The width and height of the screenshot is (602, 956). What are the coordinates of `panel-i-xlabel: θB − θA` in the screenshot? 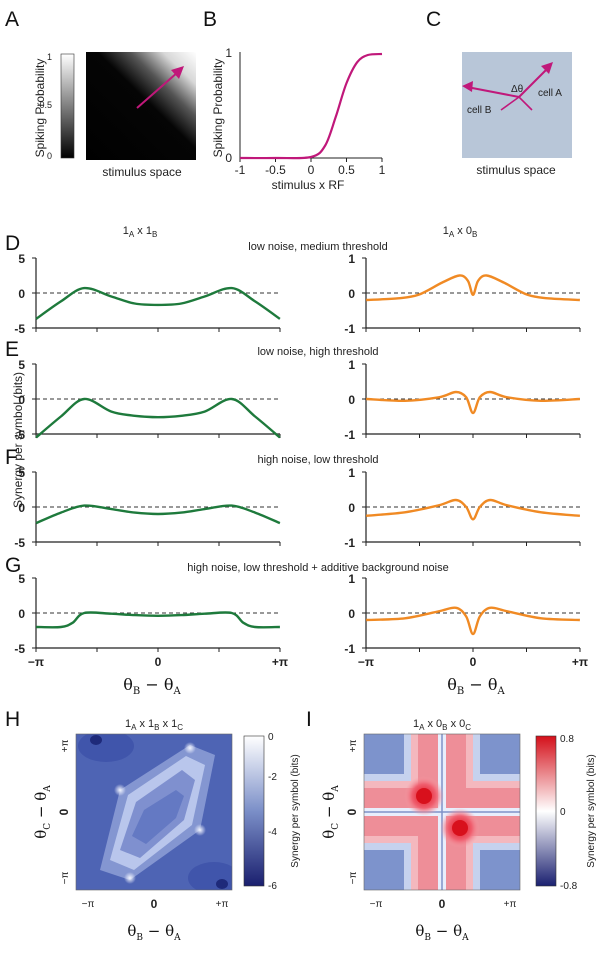 It's located at (442, 932).